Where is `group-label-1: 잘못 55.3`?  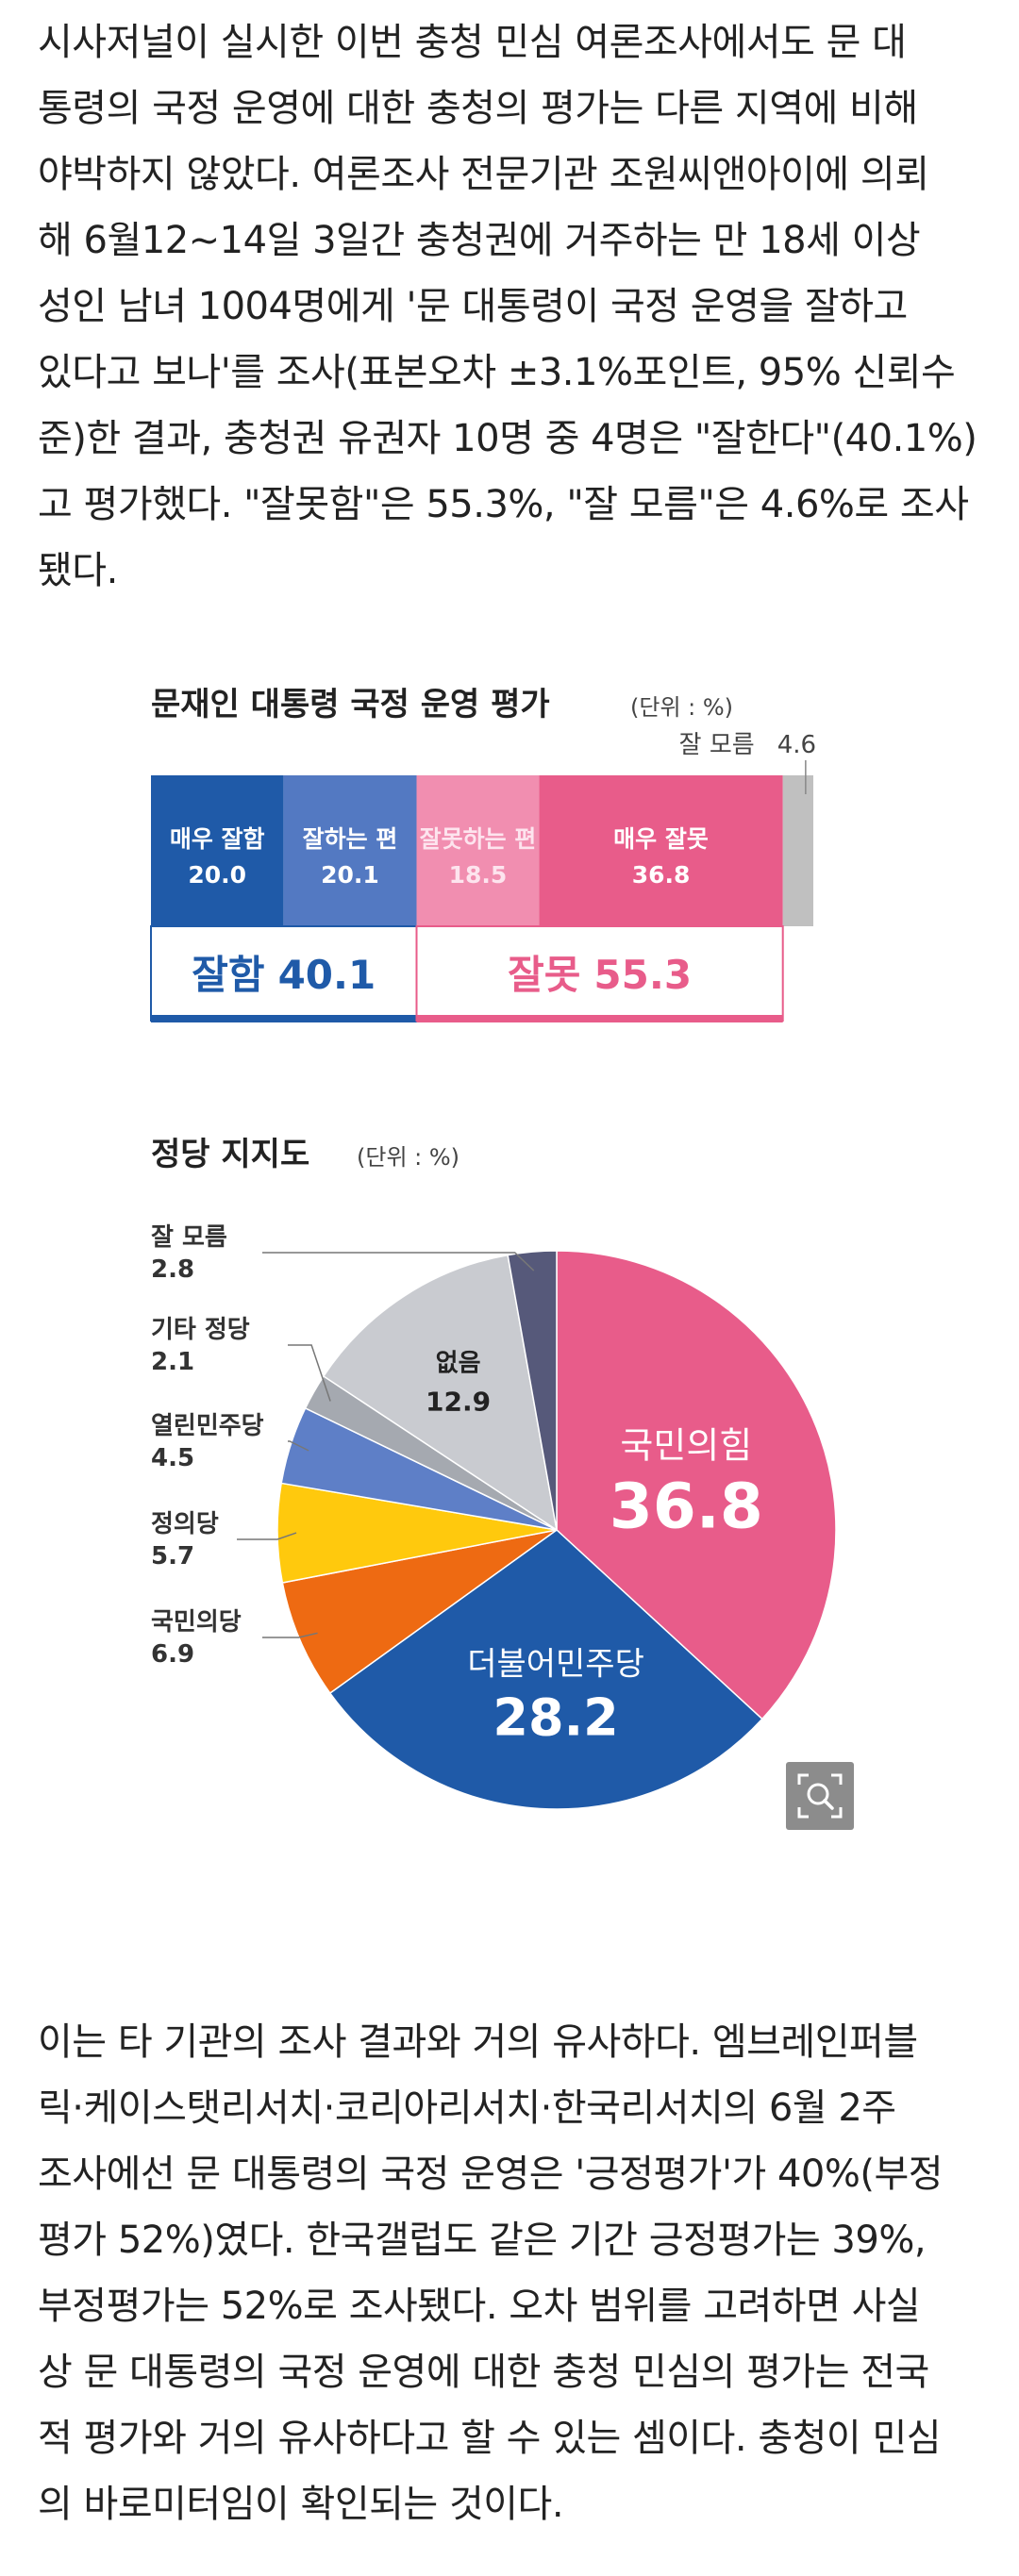 group-label-1: 잘못 55.3 is located at coordinates (600, 975).